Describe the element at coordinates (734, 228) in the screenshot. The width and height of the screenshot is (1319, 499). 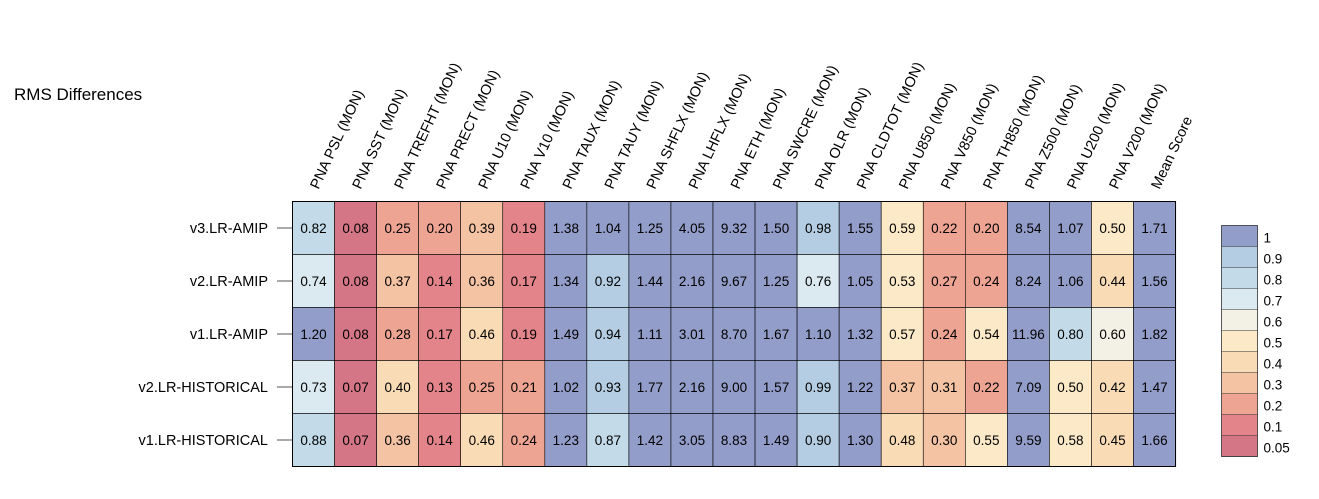
I see `cell-value: 9.32` at that location.